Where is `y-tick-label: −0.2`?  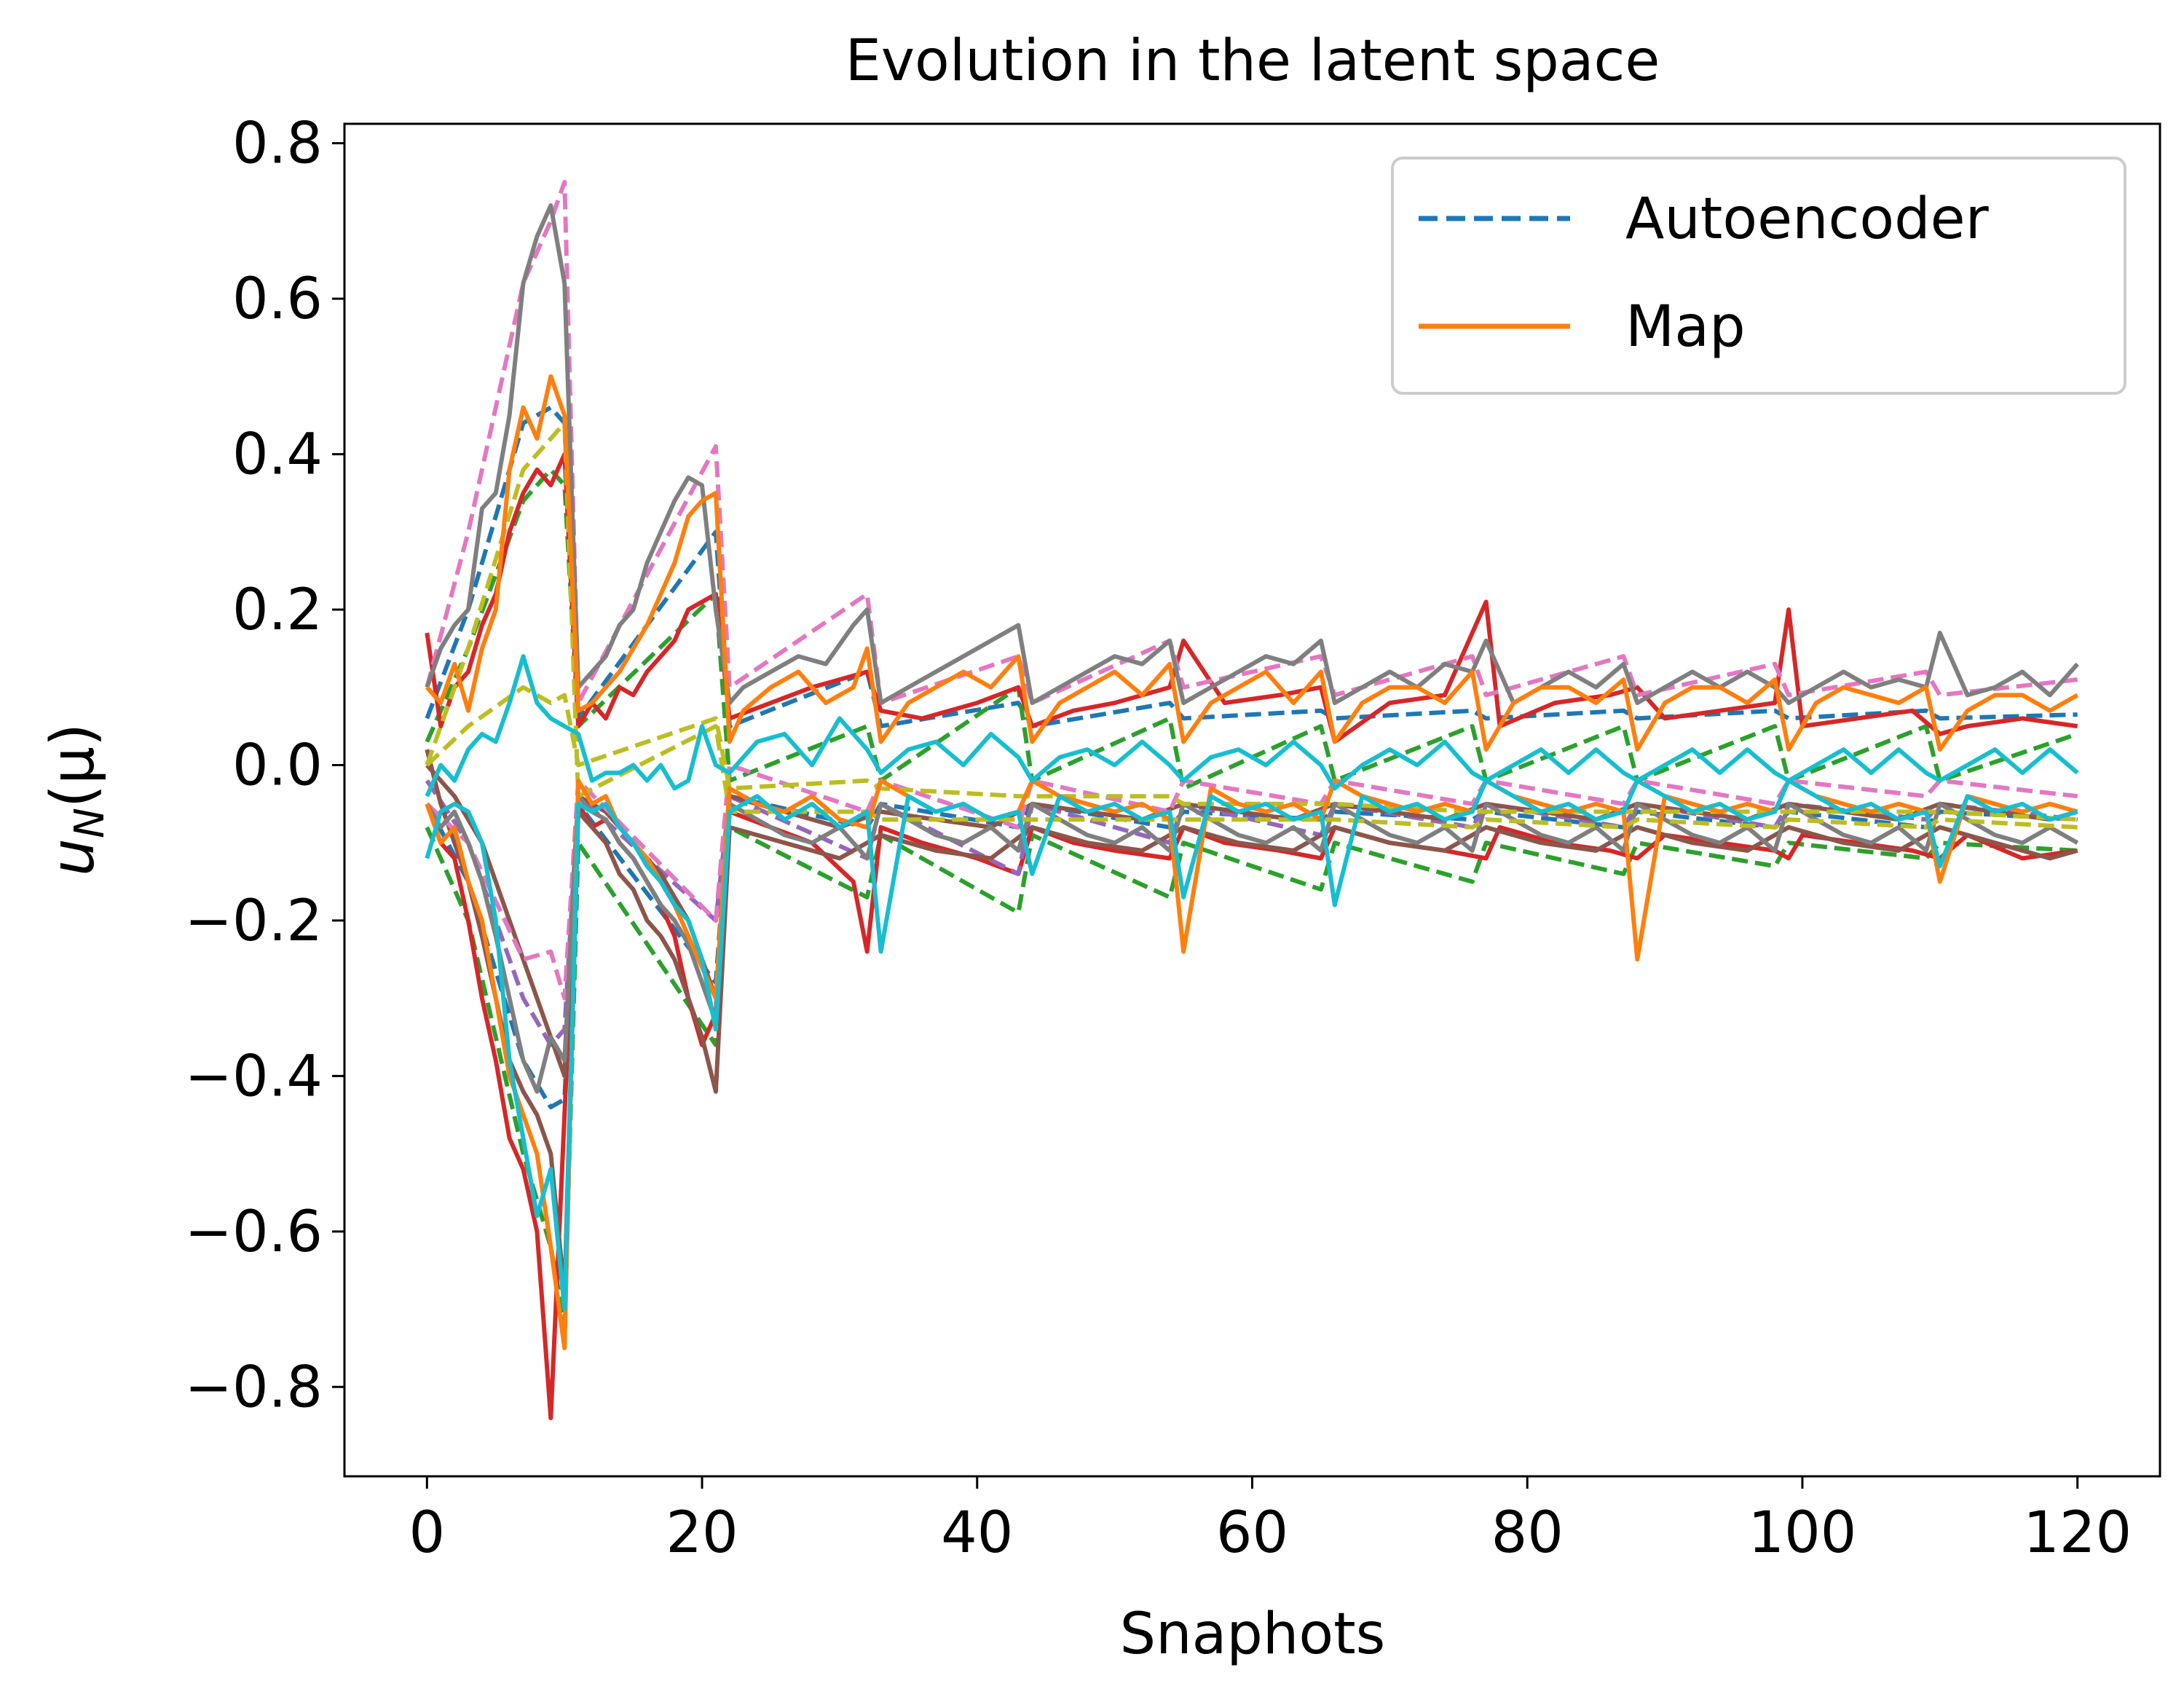 y-tick-label: −0.2 is located at coordinates (254, 921).